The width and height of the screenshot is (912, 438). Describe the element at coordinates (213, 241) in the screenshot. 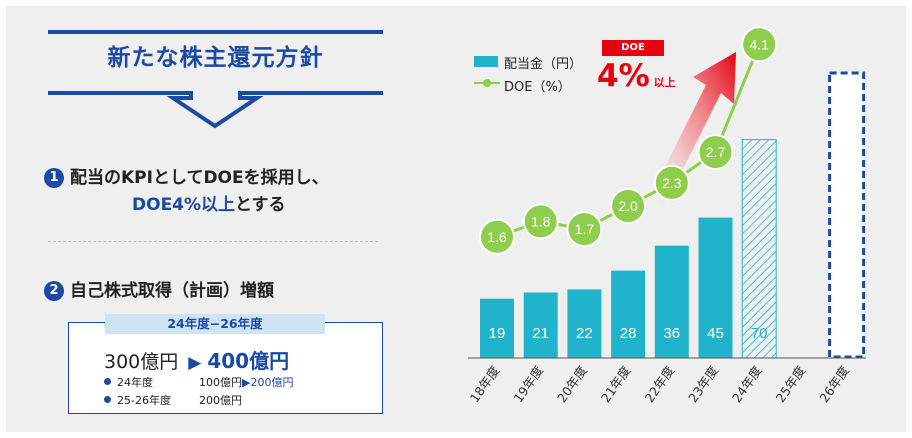

I see `section-divider` at that location.